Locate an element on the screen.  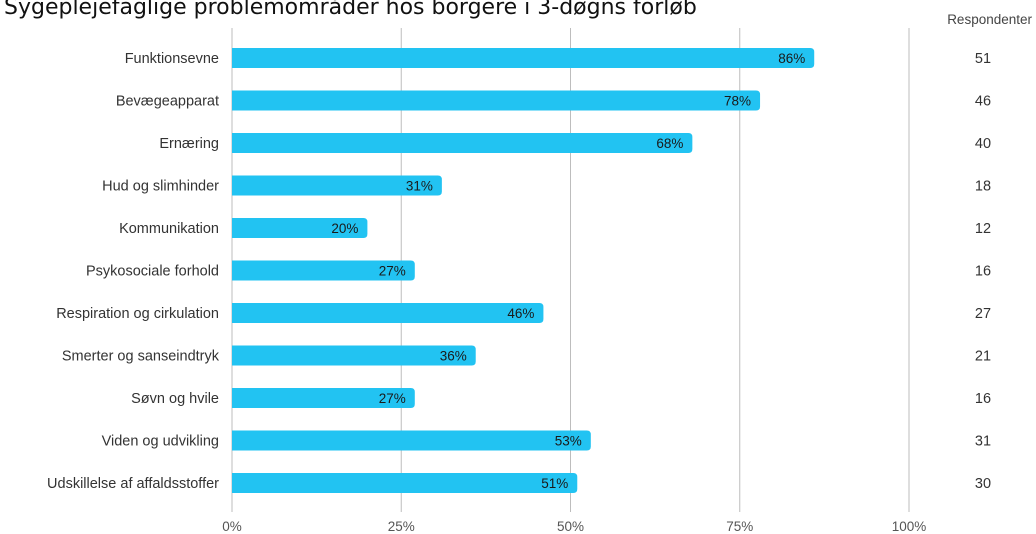
bar-value-label: 78% is located at coordinates (737, 101).